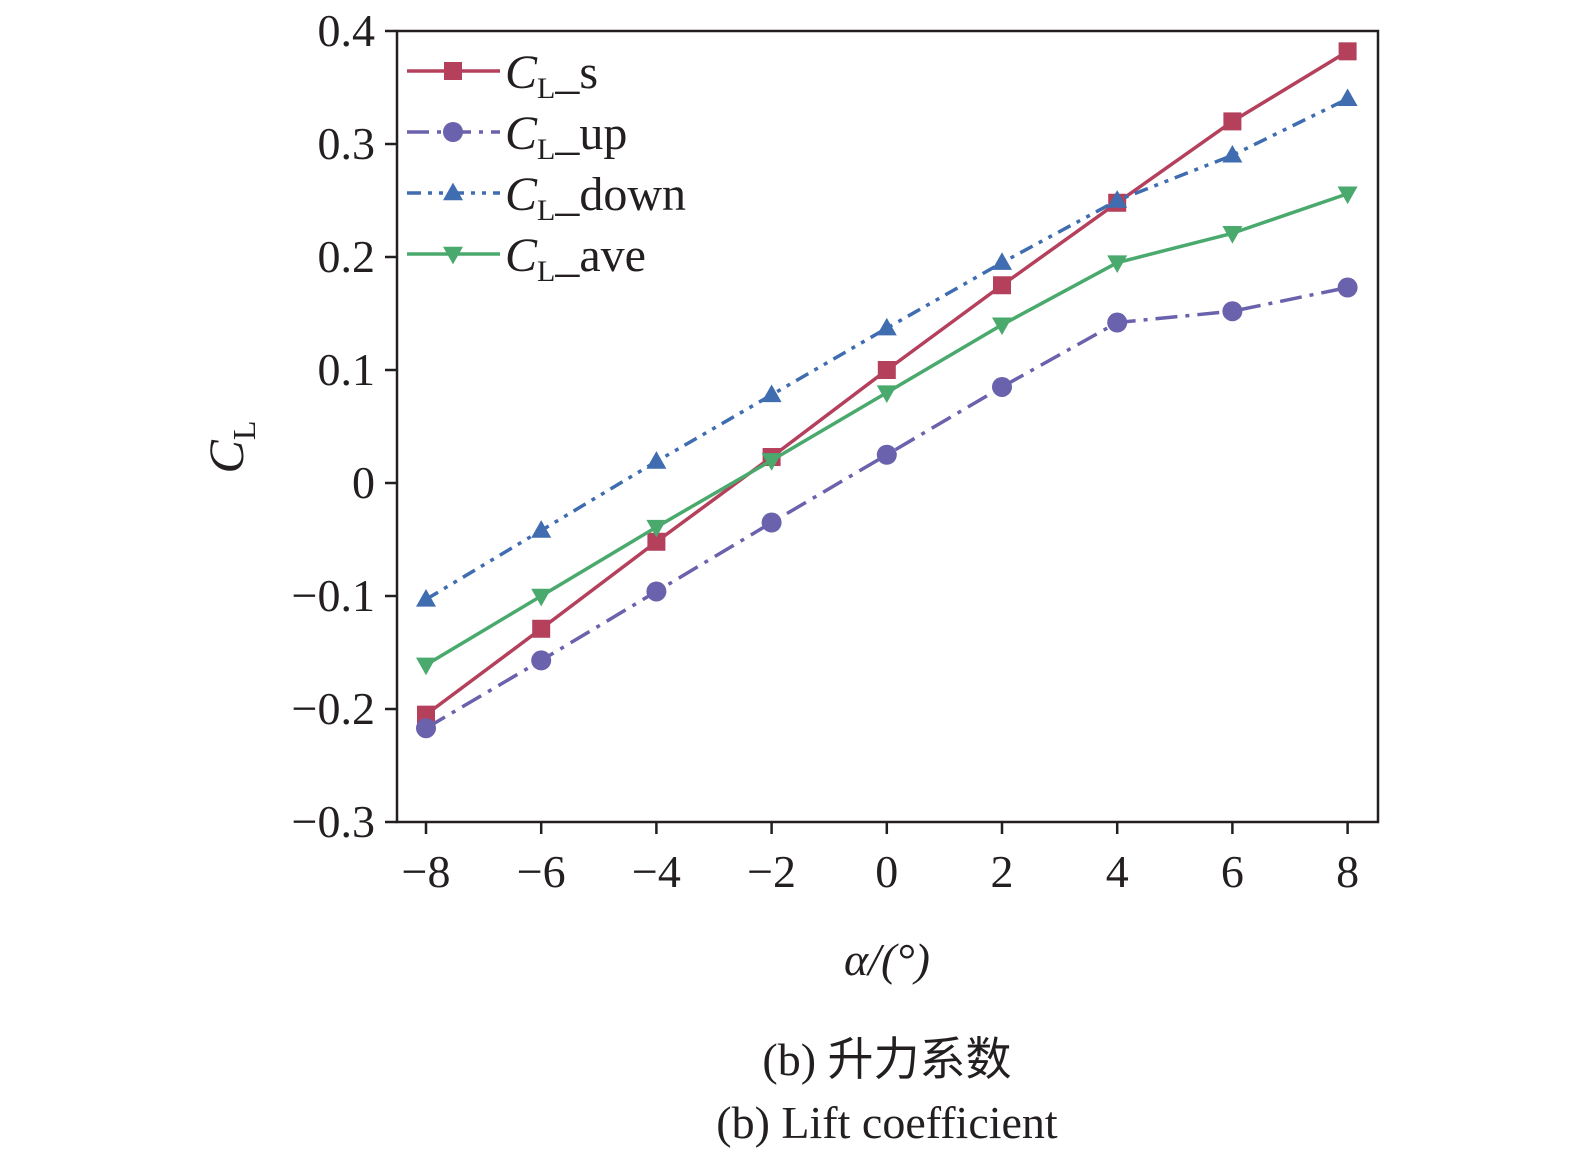 This screenshot has height=1161, width=1575. What do you see at coordinates (541, 871) in the screenshot?
I see `x-tick-label: −6` at bounding box center [541, 871].